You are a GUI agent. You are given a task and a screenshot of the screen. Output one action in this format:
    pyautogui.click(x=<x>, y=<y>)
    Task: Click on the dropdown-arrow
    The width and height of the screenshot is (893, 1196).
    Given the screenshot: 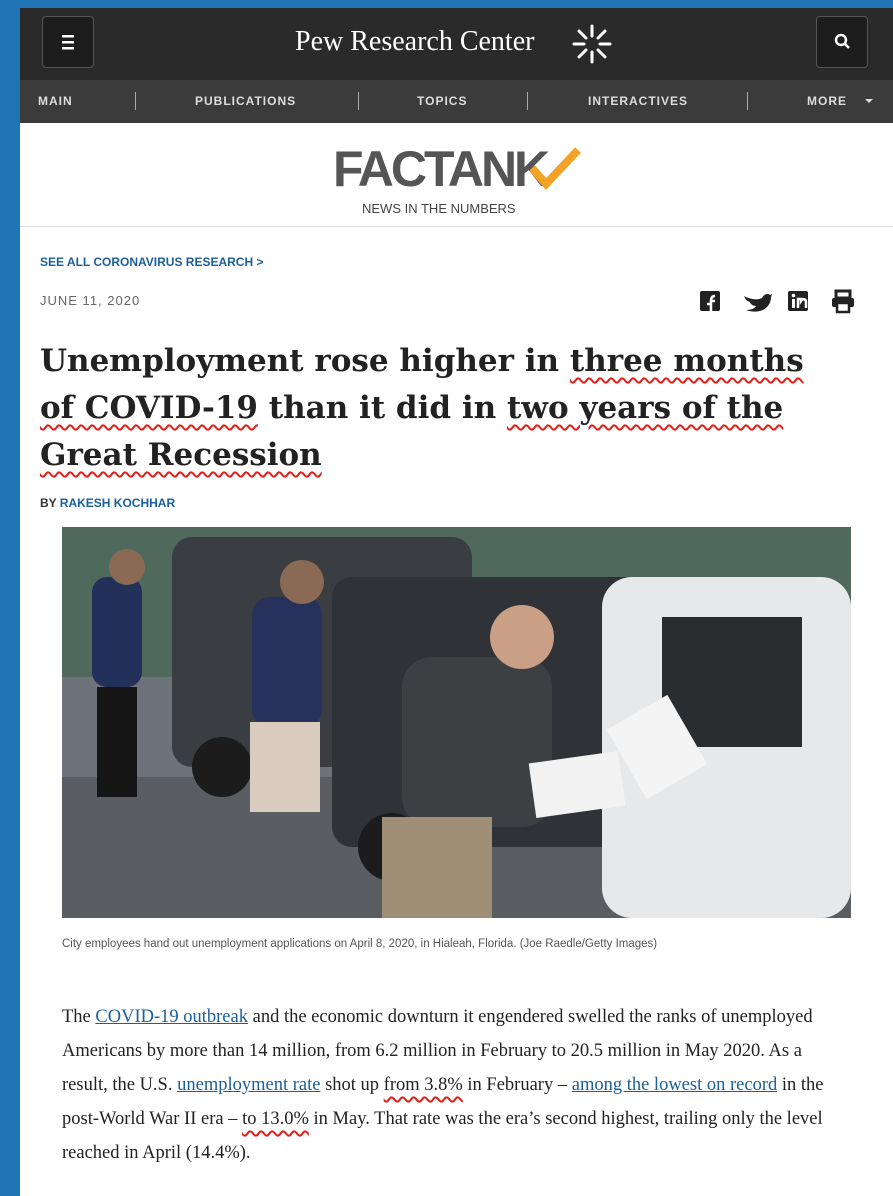 What is the action you would take?
    pyautogui.click(x=869, y=101)
    